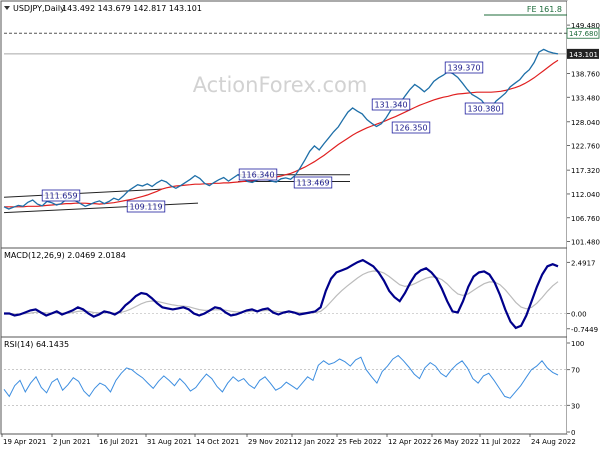  Describe the element at coordinates (281, 376) in the screenshot. I see `rsi-line` at that location.